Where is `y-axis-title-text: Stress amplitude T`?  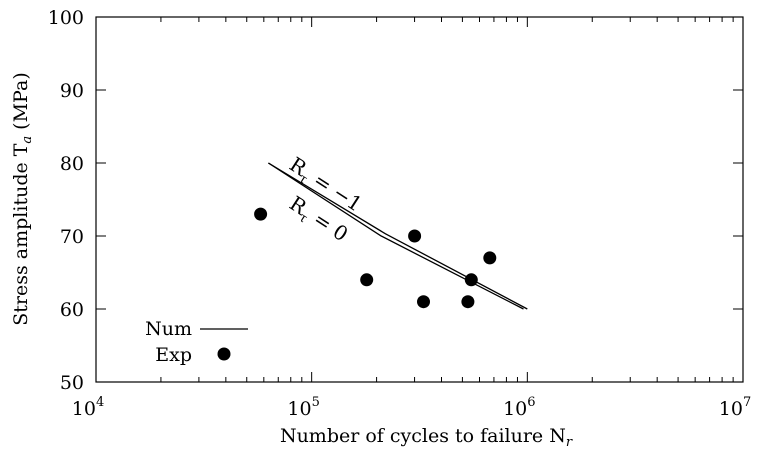 y-axis-title-text: Stress amplitude T is located at coordinates (21, 234).